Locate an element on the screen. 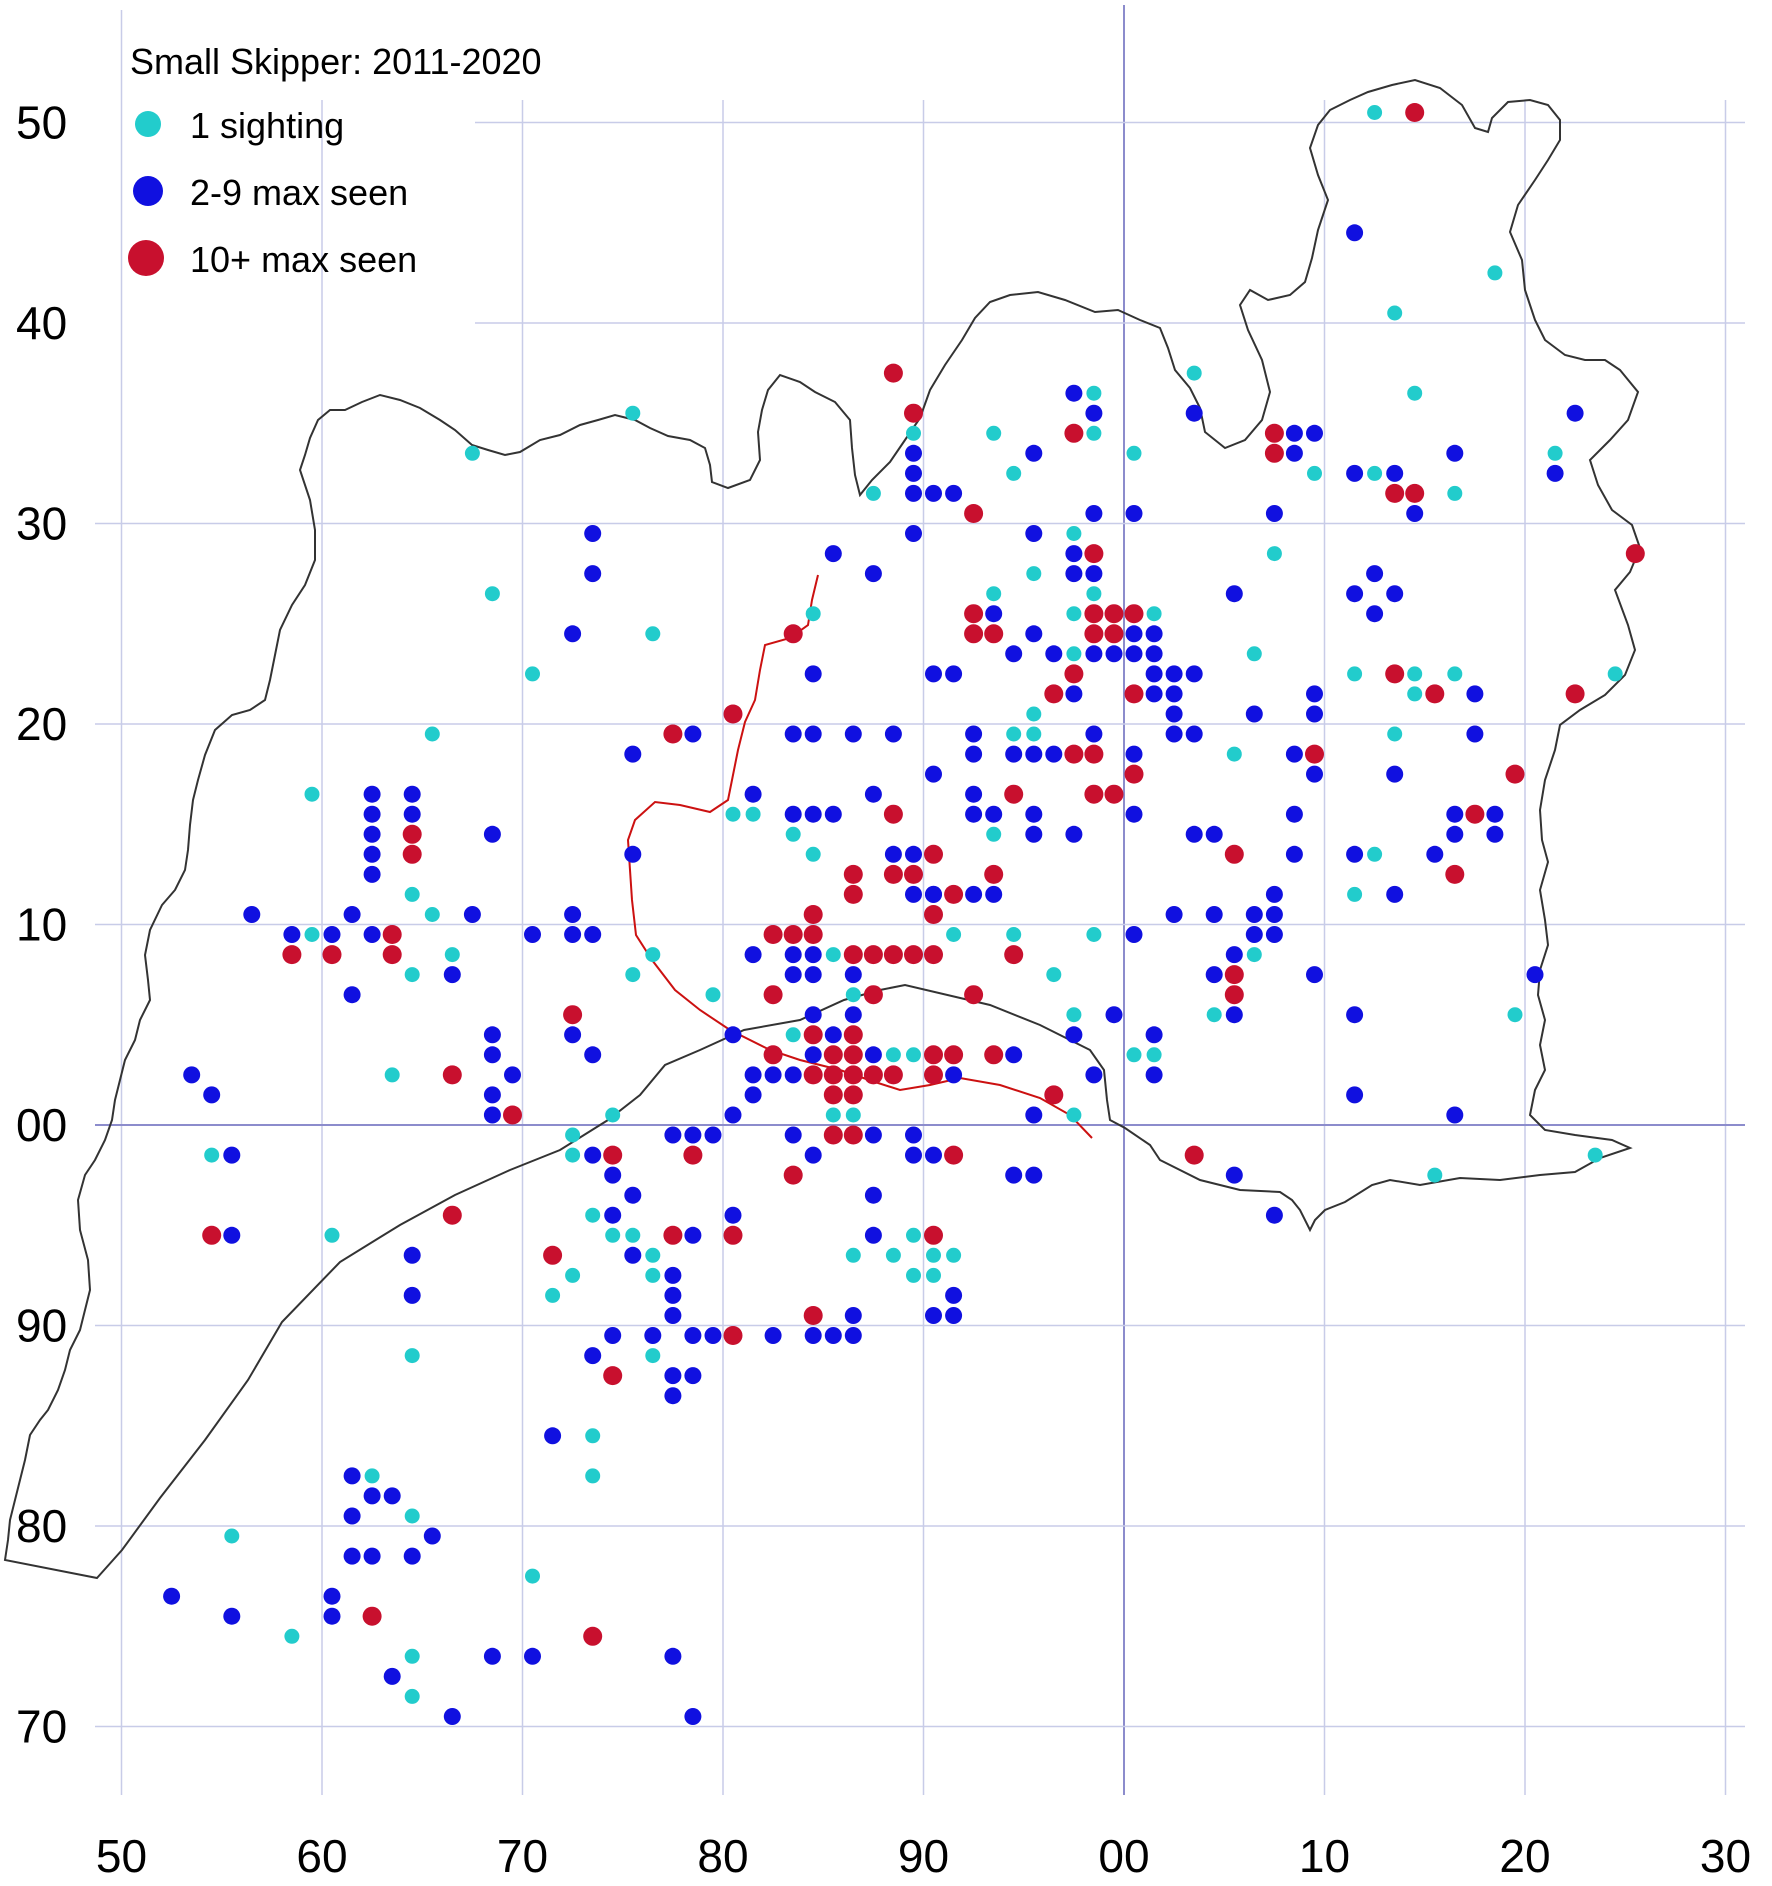 The width and height of the screenshot is (1772, 1886). legend-marker-single is located at coordinates (148, 124).